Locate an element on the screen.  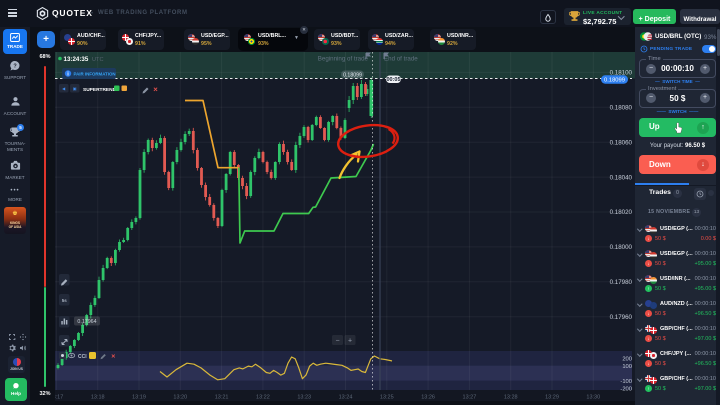
svg-text: UTC is located at coordinates (98, 60).